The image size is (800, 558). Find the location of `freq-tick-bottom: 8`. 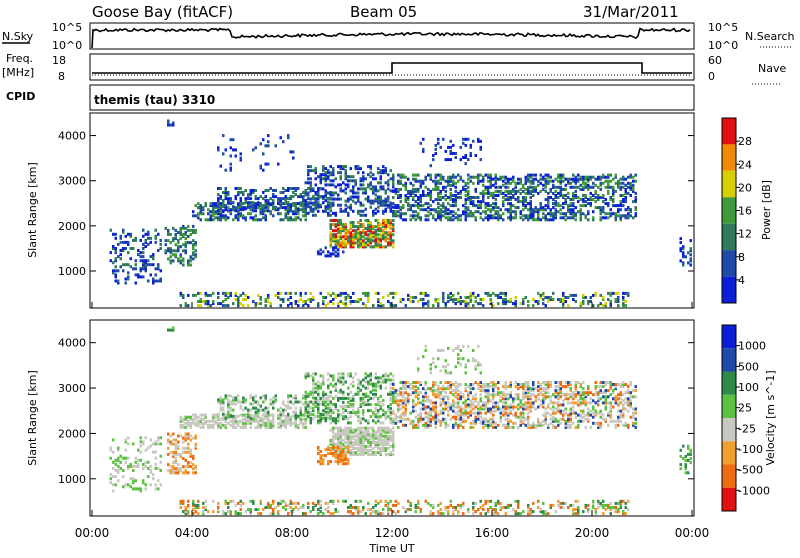

freq-tick-bottom: 8 is located at coordinates (61, 76).